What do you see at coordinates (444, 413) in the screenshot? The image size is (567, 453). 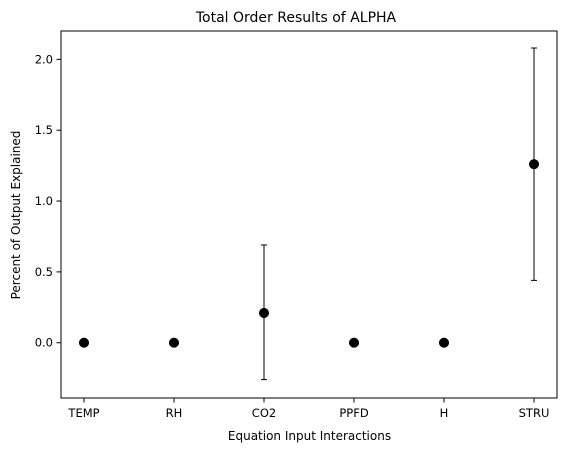 I see `x-tick-label-4: H` at bounding box center [444, 413].